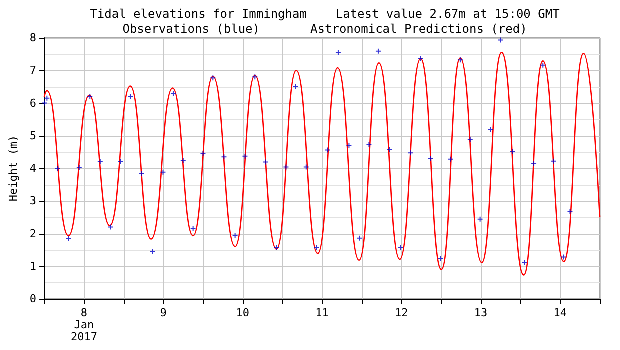 The height and width of the screenshot is (350, 620). I want to click on x-tick-label: 13, so click(481, 313).